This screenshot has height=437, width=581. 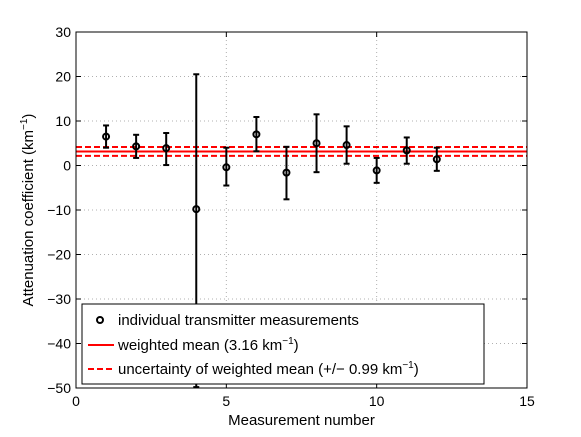 I want to click on mean-lines, so click(x=301, y=151).